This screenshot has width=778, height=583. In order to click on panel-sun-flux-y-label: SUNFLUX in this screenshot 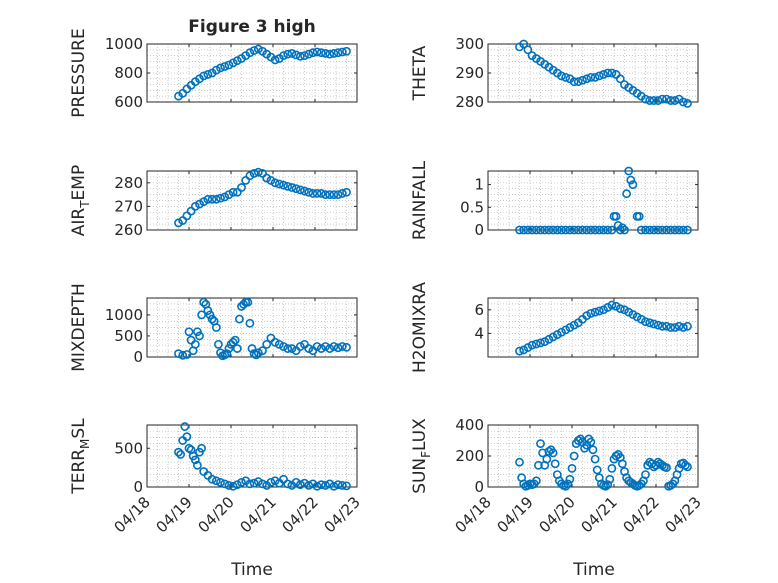, I will do `click(421, 456)`.